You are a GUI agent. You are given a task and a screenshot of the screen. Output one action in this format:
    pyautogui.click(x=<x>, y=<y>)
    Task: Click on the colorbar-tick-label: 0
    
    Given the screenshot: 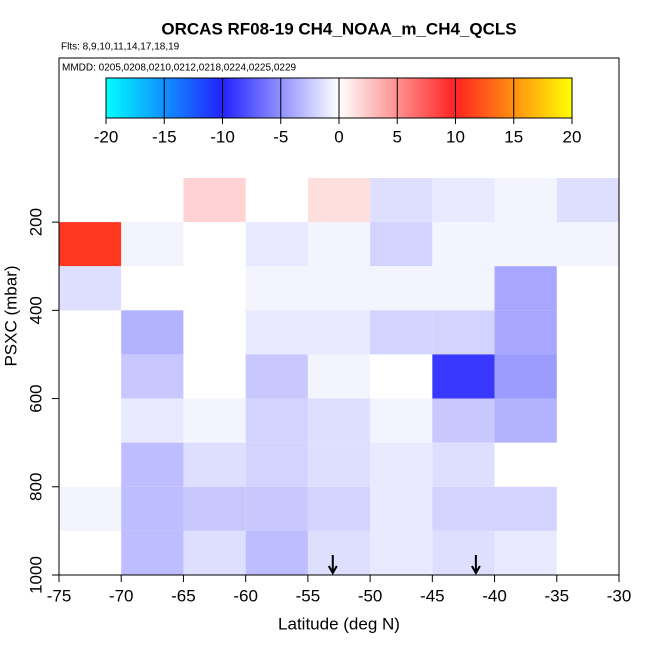 What is the action you would take?
    pyautogui.click(x=338, y=136)
    